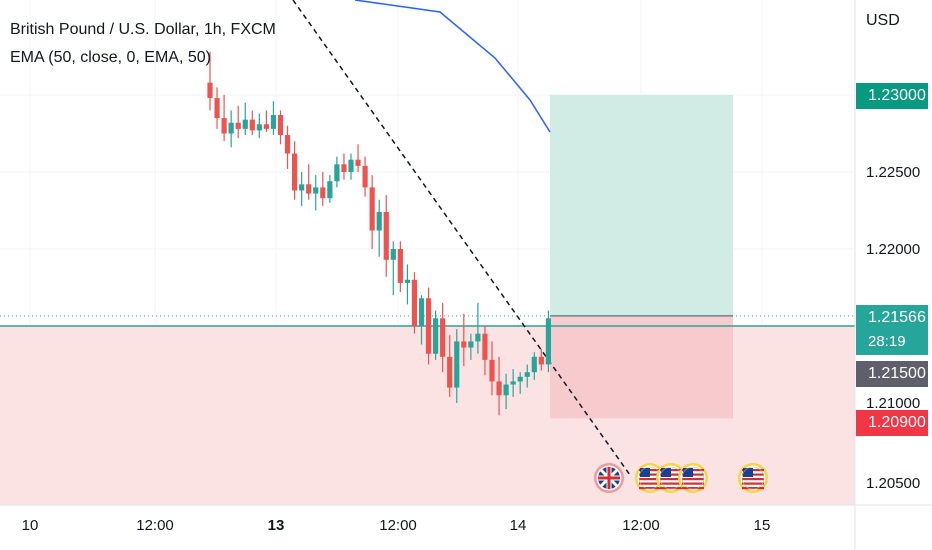 This screenshot has height=550, width=932. What do you see at coordinates (609, 478) in the screenshot?
I see `uk-flag-icon` at bounding box center [609, 478].